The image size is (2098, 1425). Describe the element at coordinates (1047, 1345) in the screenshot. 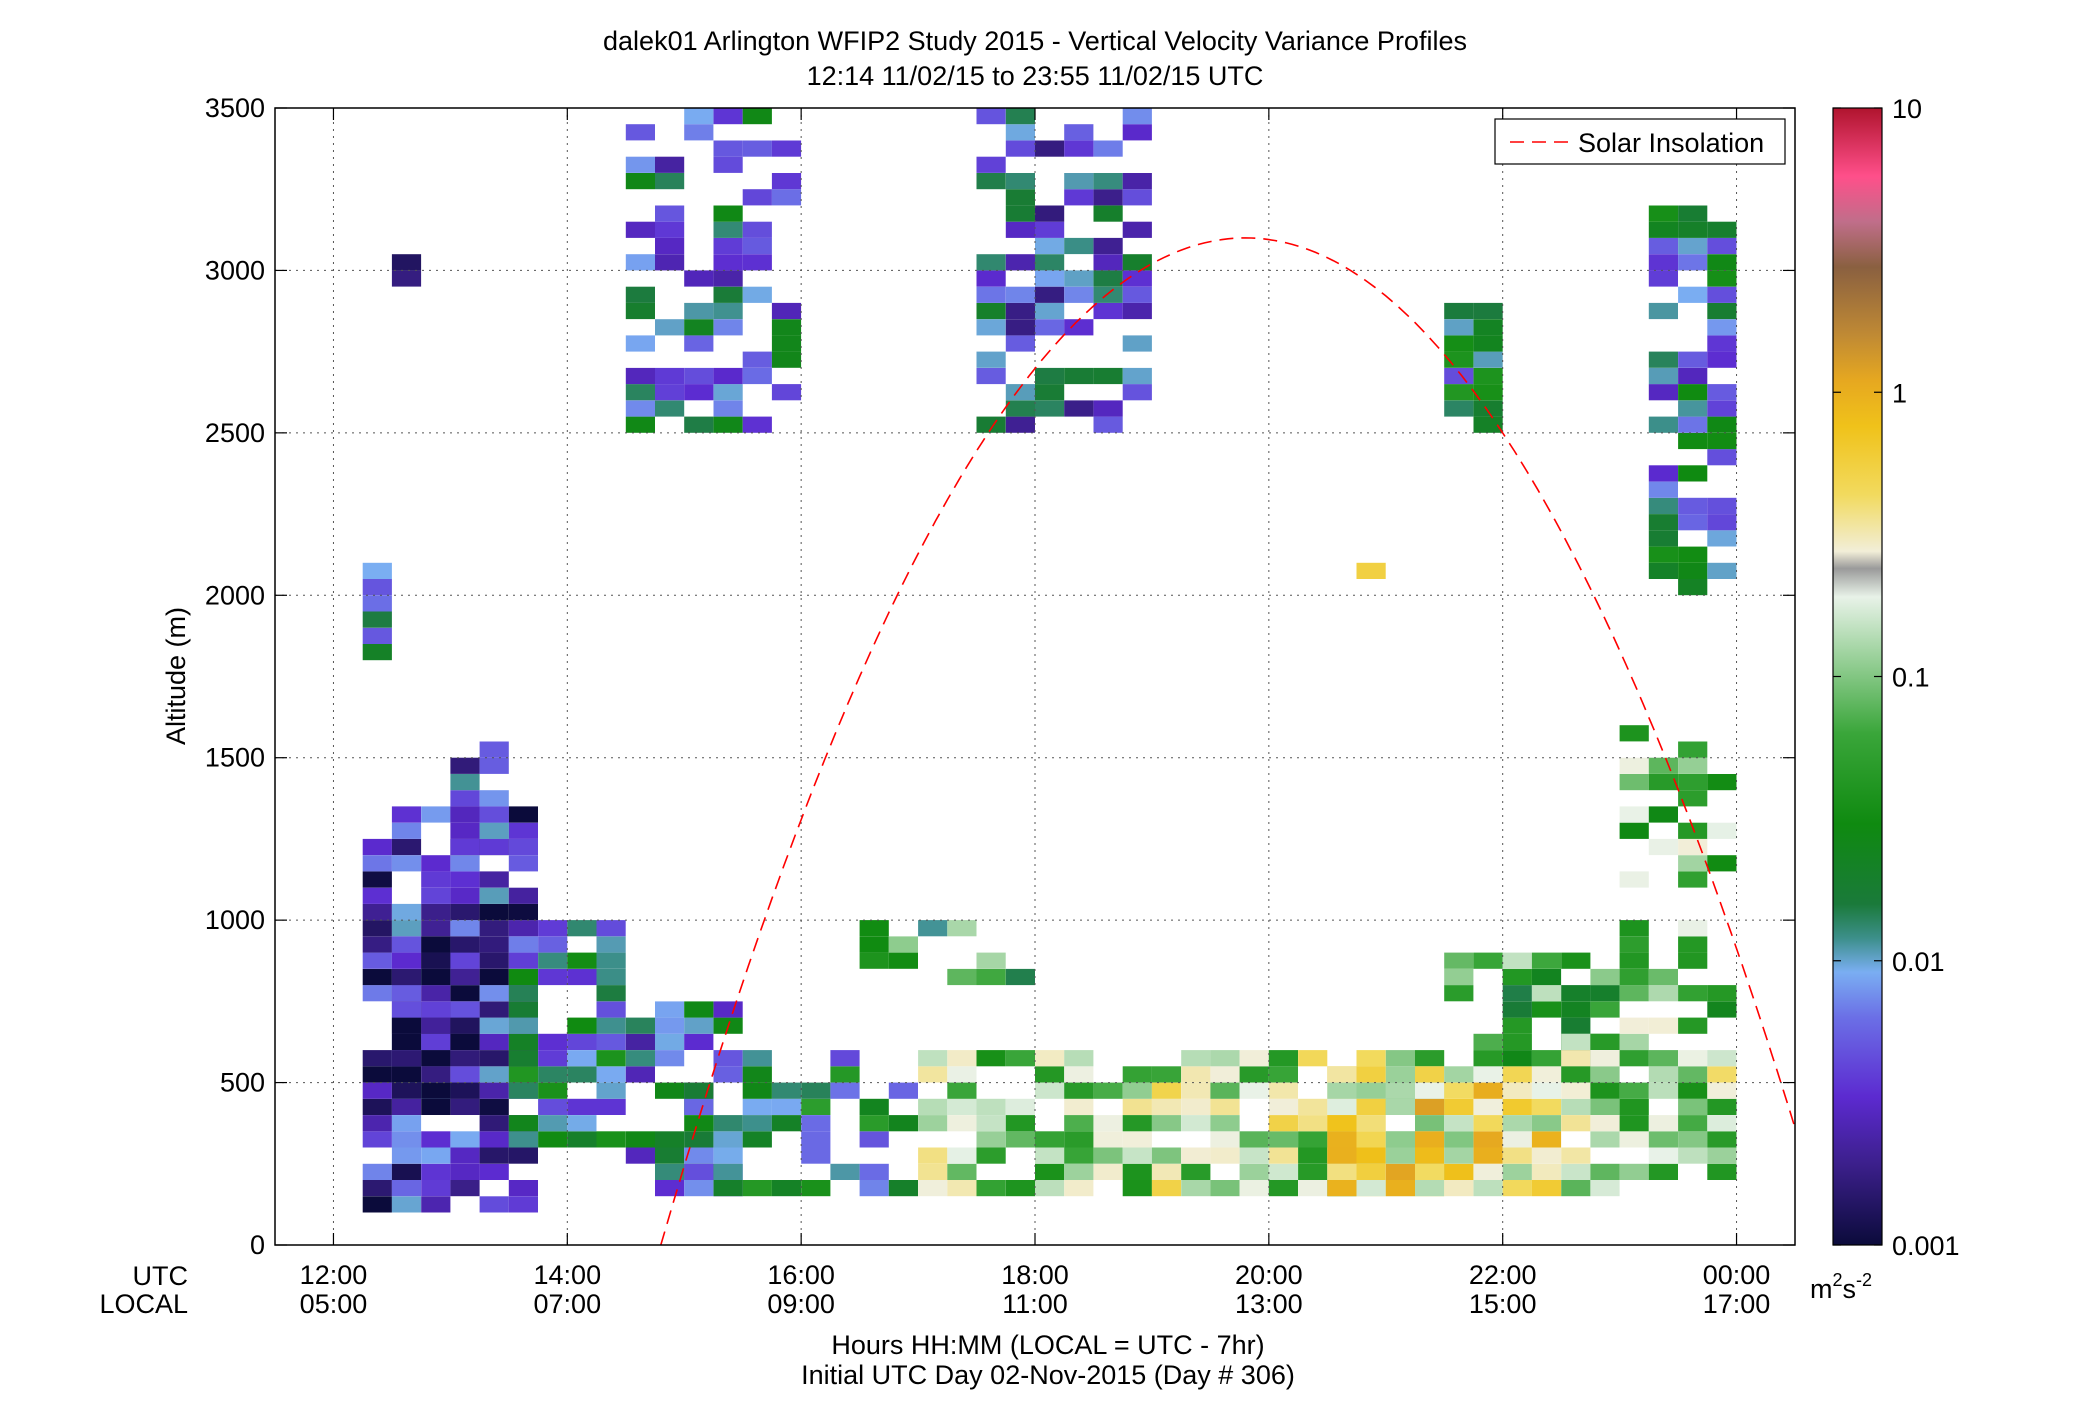

I see `x-axis-label: Hours HH:MM (LOCAL = UTC - 7hr)` at that location.